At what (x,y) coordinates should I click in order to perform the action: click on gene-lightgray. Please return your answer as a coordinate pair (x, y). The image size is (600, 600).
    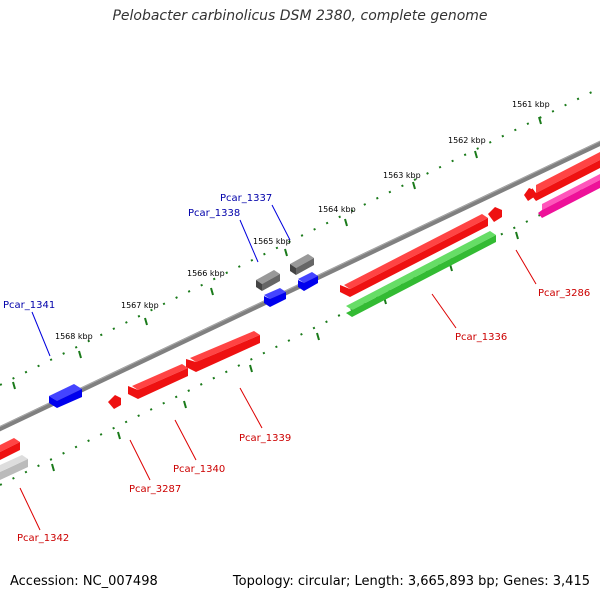
    Looking at the image, I should click on (14, 467).